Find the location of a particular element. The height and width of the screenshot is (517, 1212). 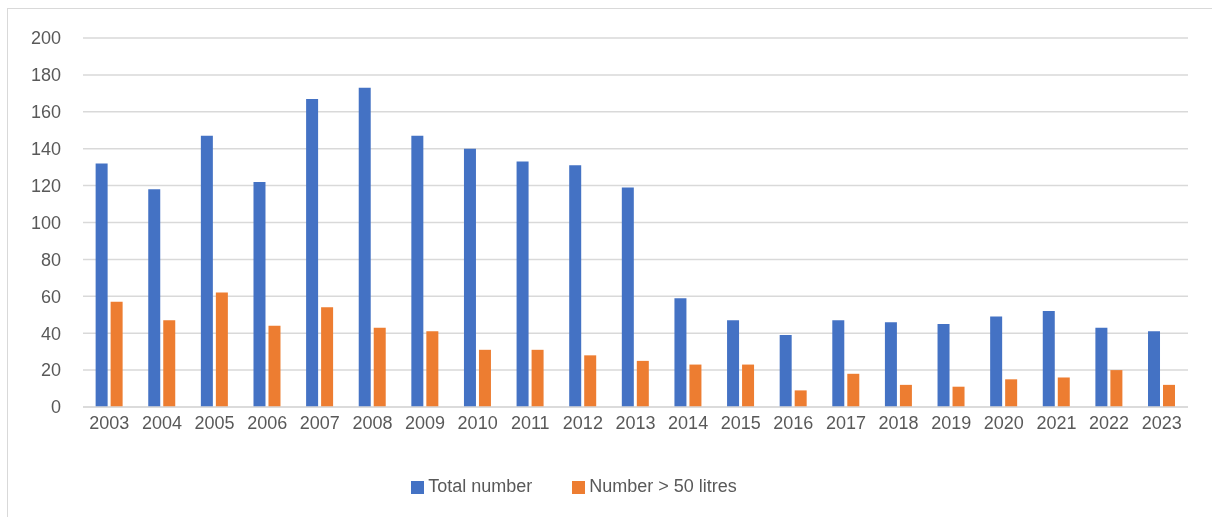

x-tick-label: 2014 is located at coordinates (688, 422).